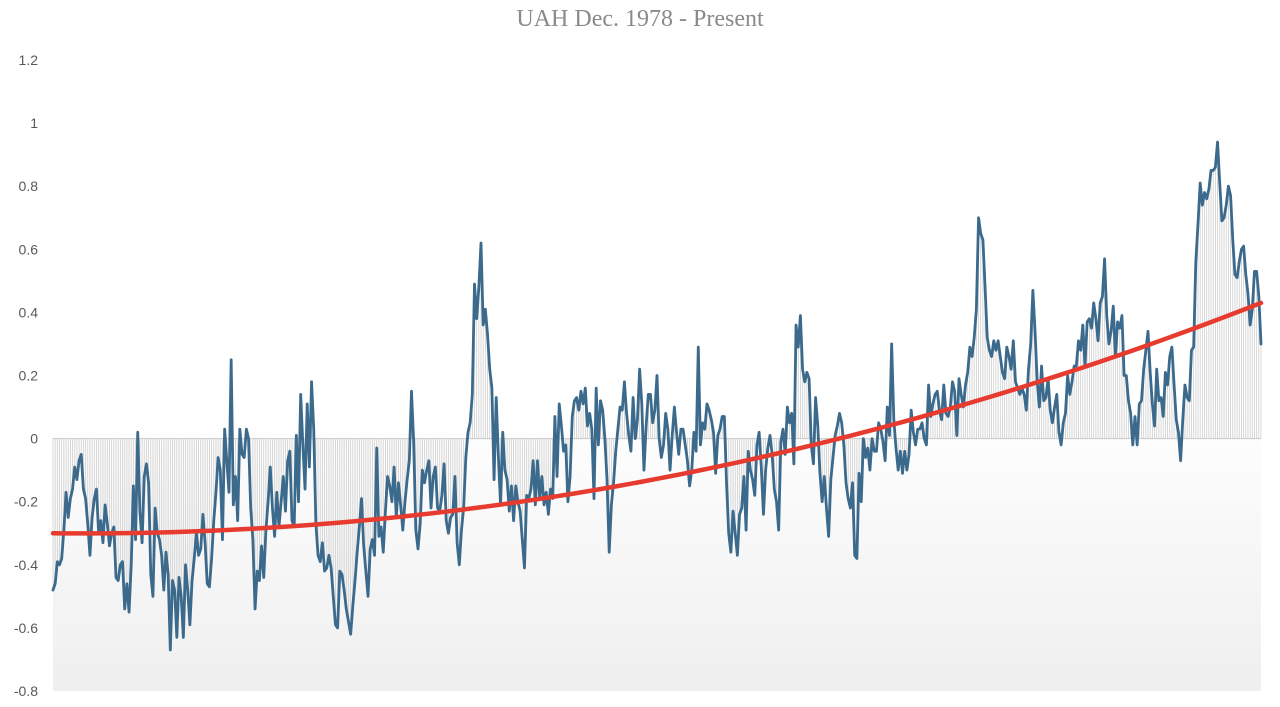  I want to click on y-tick-label: 0.6, so click(29, 249).